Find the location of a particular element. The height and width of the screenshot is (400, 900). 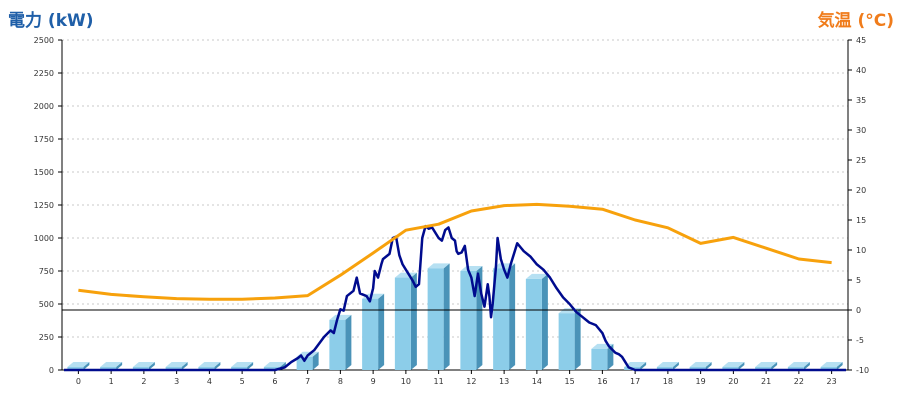

x-tick-label-13: 13 is located at coordinates (504, 381).